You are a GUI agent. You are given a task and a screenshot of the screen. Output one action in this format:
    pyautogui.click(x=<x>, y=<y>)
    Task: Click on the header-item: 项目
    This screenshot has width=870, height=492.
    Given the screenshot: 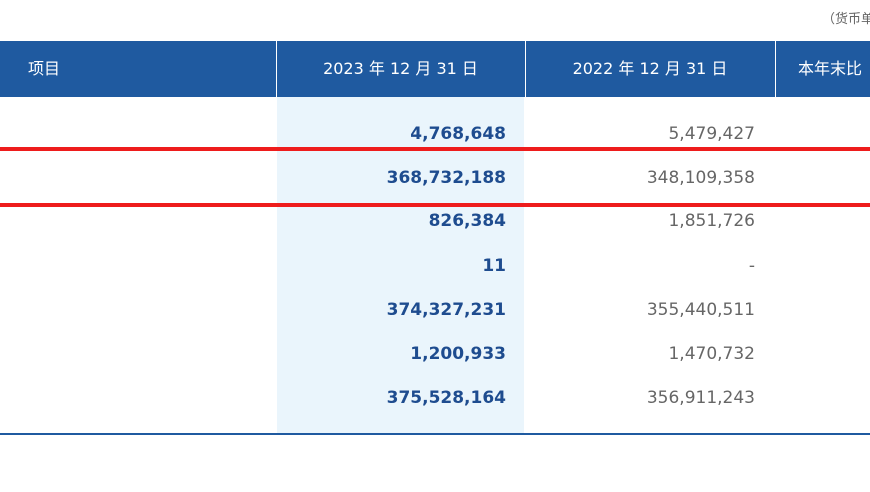 What is the action you would take?
    pyautogui.click(x=44, y=68)
    